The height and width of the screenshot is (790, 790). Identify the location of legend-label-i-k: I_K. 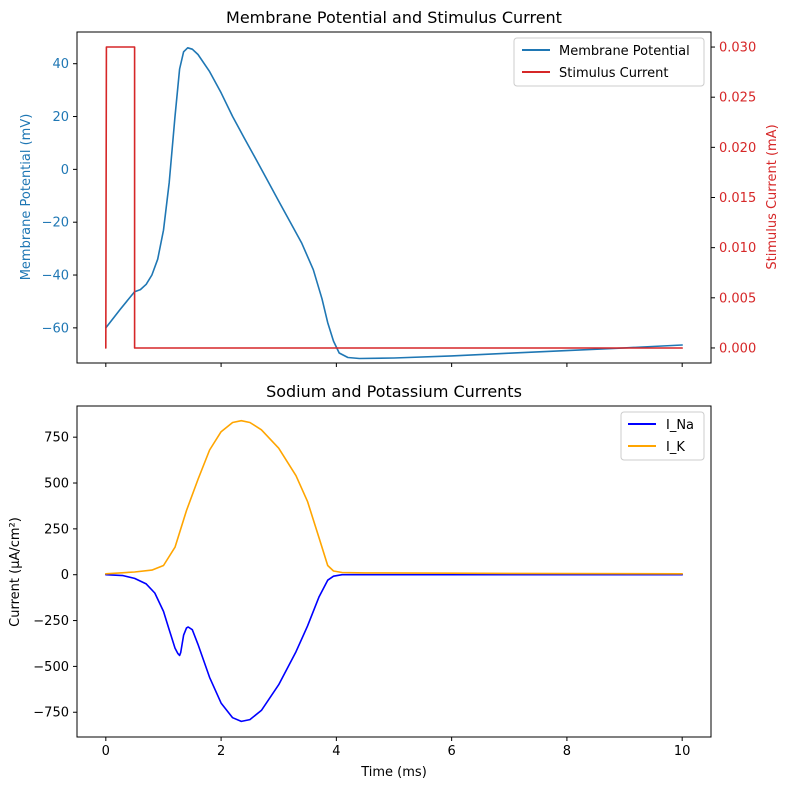
(675, 447).